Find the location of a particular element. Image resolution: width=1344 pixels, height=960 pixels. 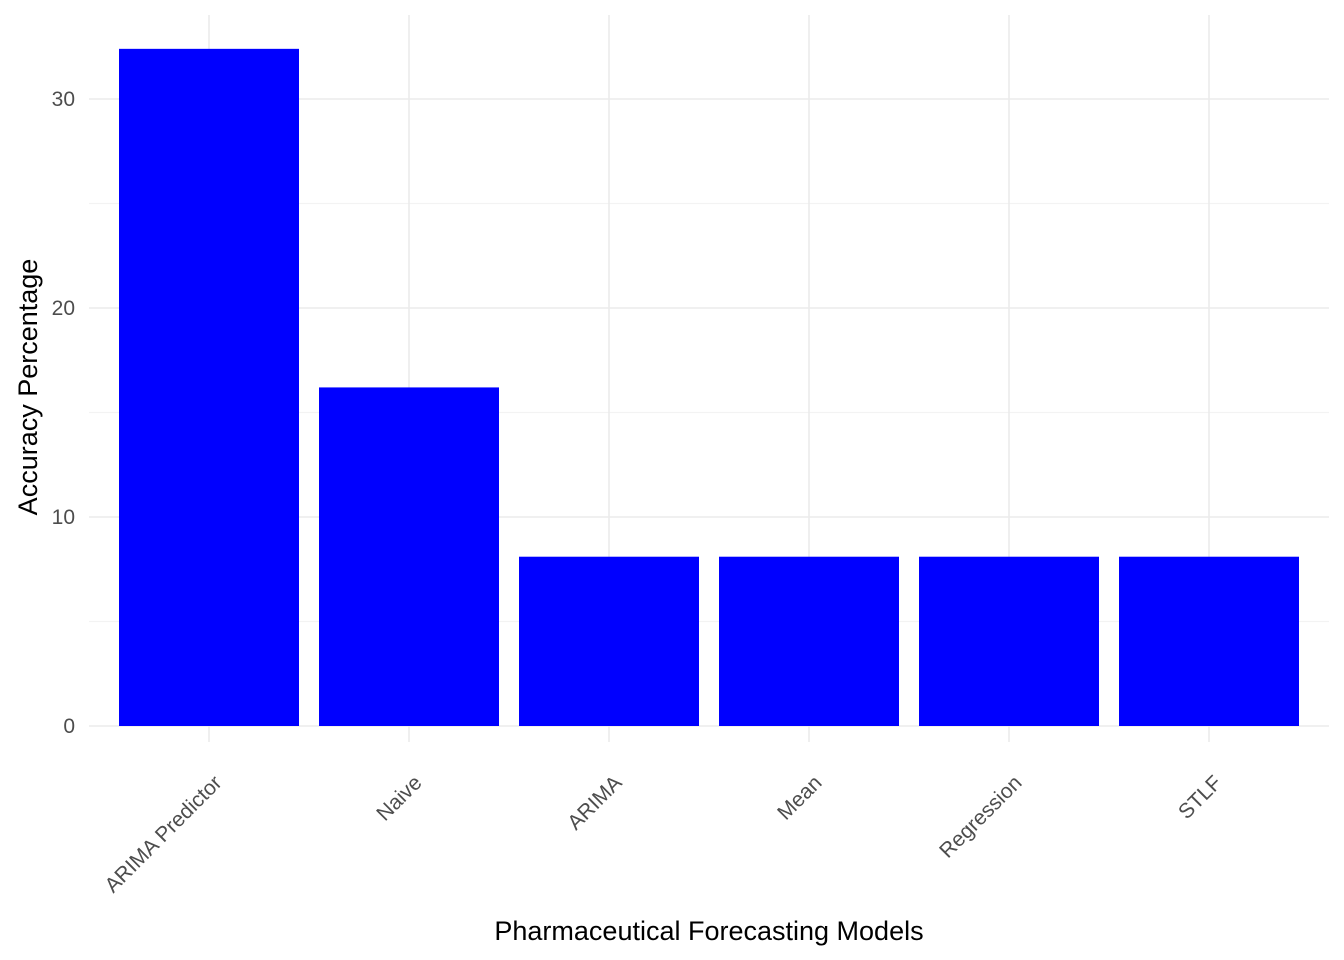

bar-naive is located at coordinates (409, 556).